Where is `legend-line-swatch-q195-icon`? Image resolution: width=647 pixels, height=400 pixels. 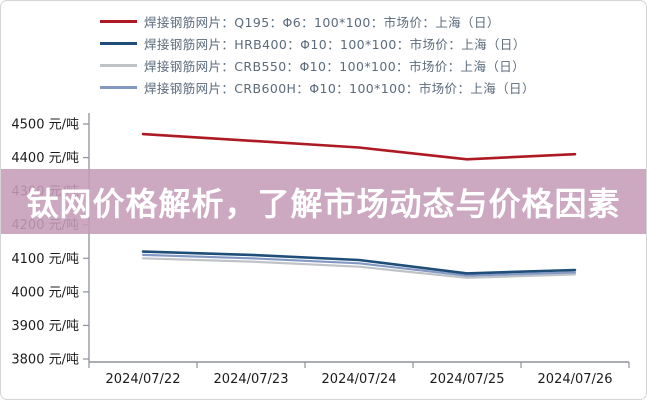
legend-line-swatch-q195-icon is located at coordinates (118, 21).